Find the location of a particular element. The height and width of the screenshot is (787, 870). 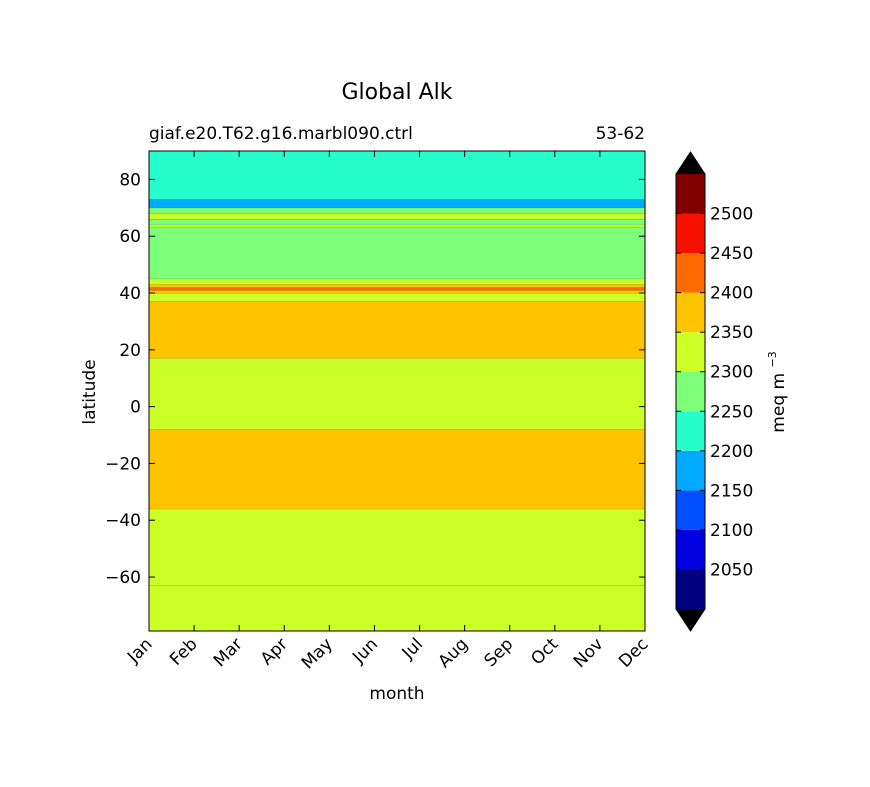

colorbar: 2050 2100 2150 2200 2250 2300 2350 2400 2450 2500 is located at coordinates (714, 391).